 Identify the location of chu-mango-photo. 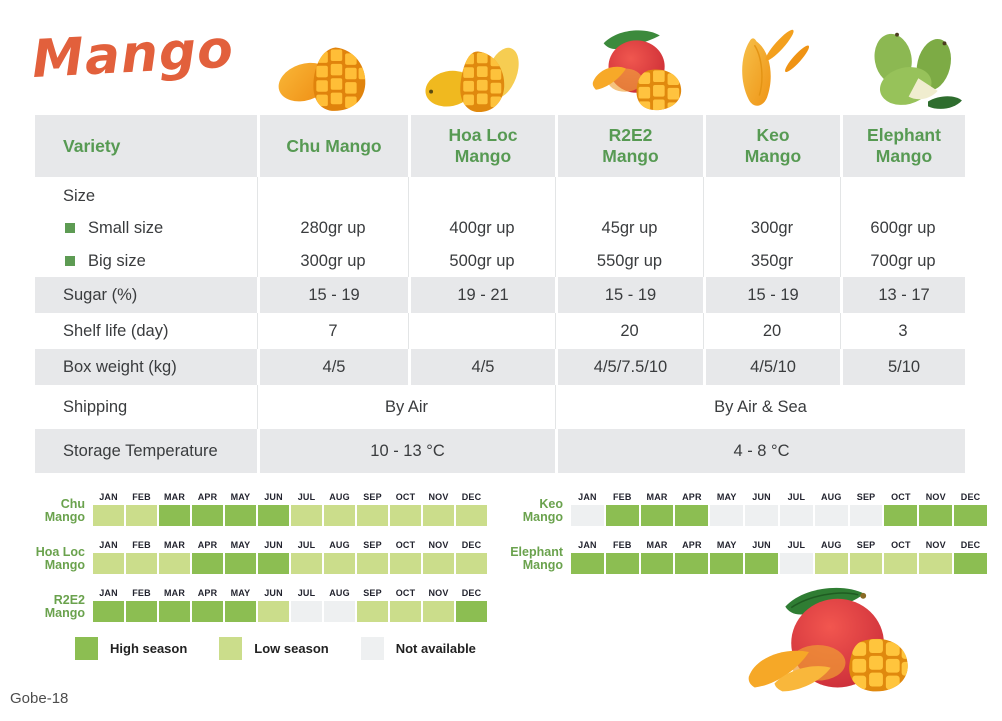
(324, 73).